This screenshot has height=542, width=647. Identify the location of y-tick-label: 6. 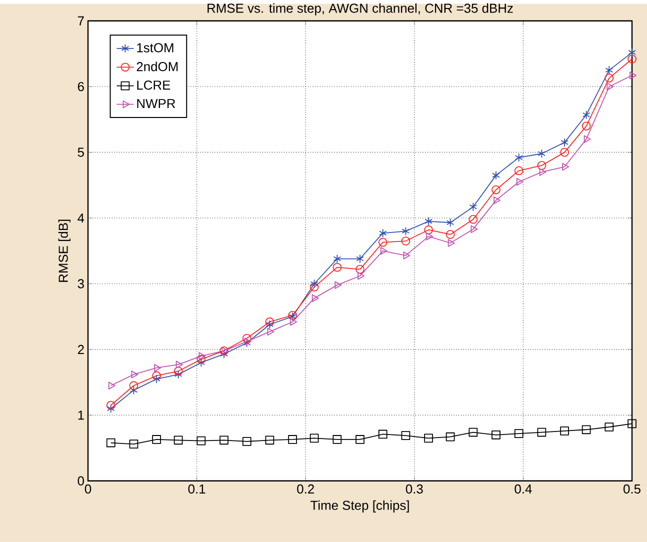
(81, 87).